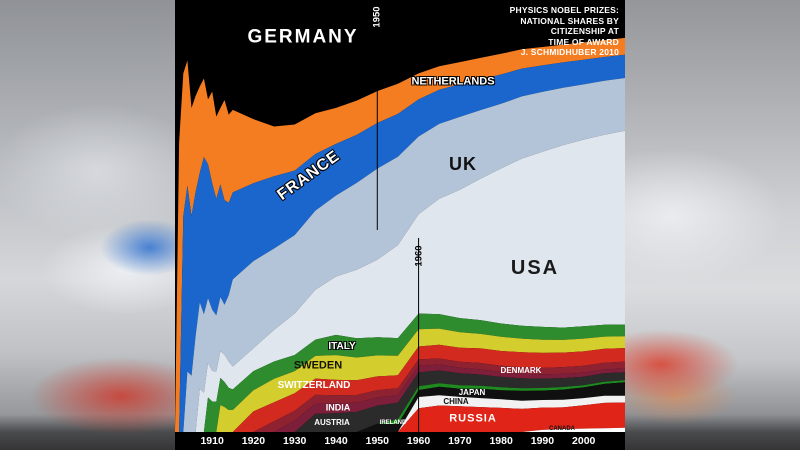  Describe the element at coordinates (418, 441) in the screenshot. I see `x-tick-1960: 1960` at that location.